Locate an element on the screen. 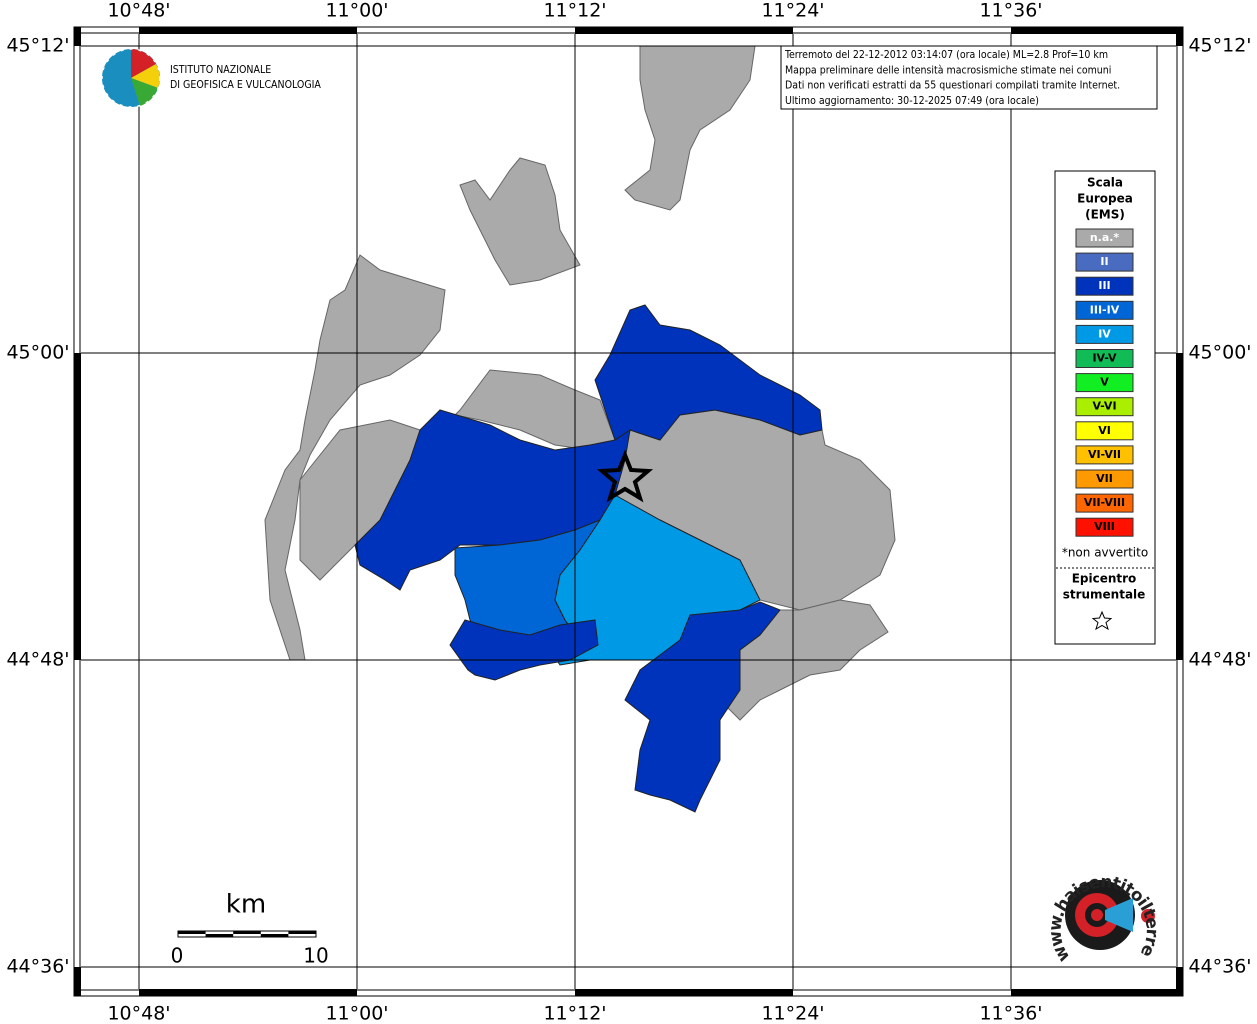  legend-star is located at coordinates (1102, 620).